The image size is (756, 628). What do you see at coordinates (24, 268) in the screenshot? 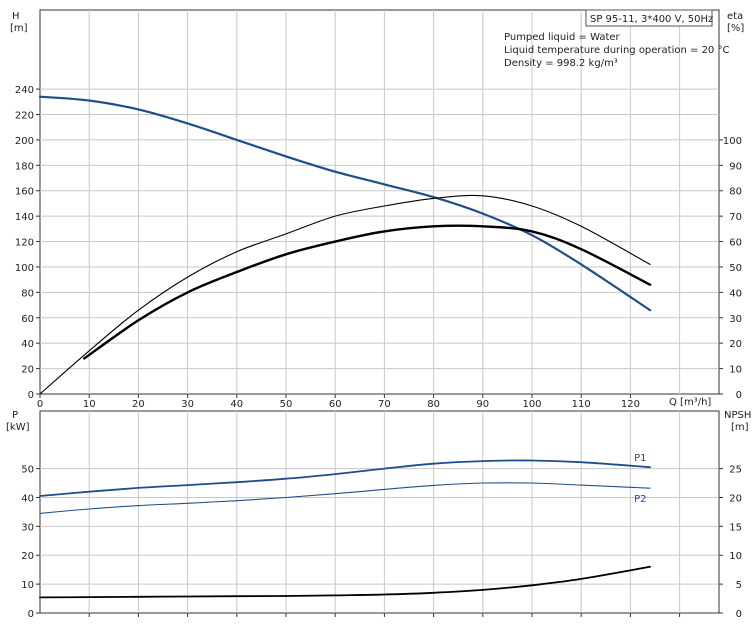
I see `left-tick-label: 100` at bounding box center [24, 268].